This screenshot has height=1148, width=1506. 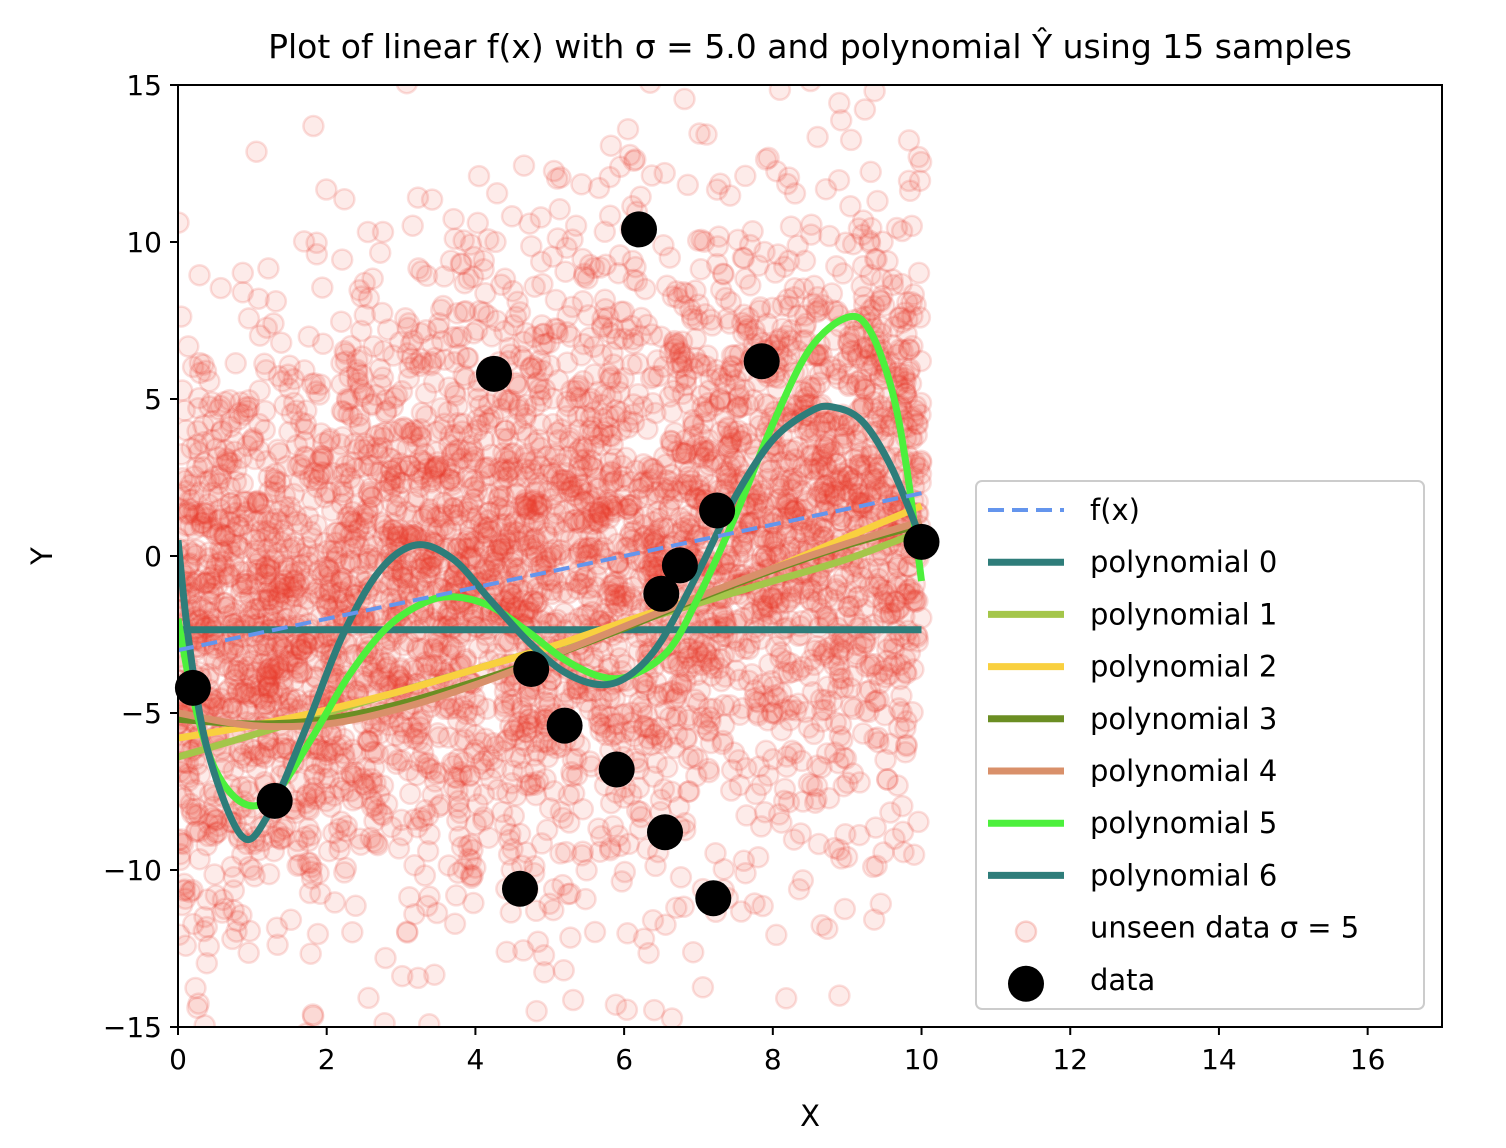 What do you see at coordinates (132, 870) in the screenshot?
I see `y-tick-label: −10` at bounding box center [132, 870].